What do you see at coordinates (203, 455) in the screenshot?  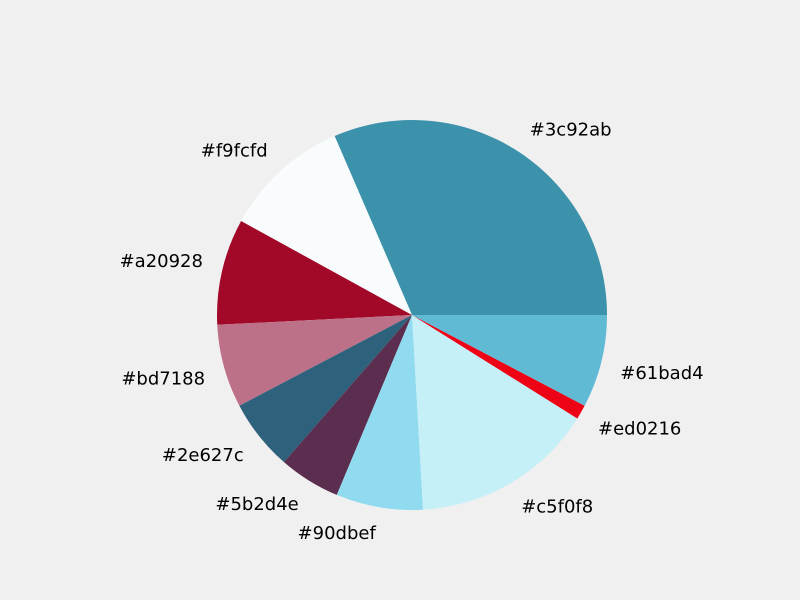 I see `slice-label: #2e627c` at bounding box center [203, 455].